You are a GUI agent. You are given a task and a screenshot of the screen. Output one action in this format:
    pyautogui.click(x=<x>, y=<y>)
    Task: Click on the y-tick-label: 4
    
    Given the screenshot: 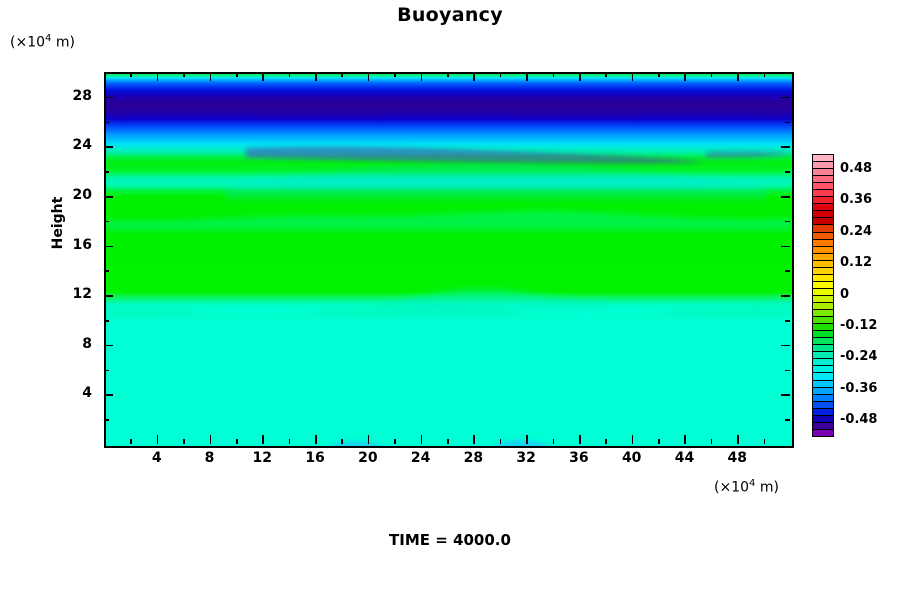 What is the action you would take?
    pyautogui.click(x=87, y=393)
    